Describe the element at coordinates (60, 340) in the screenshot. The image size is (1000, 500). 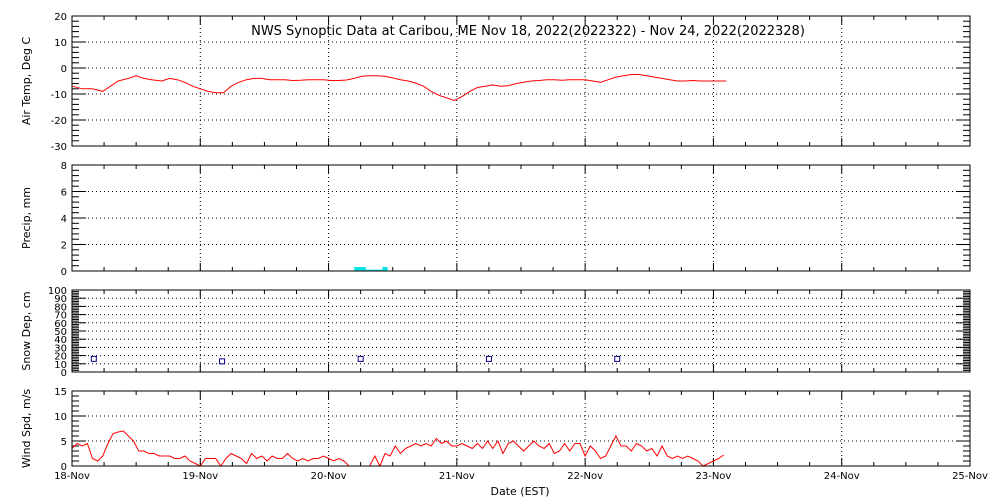
I see `y-tick-label: 40` at that location.